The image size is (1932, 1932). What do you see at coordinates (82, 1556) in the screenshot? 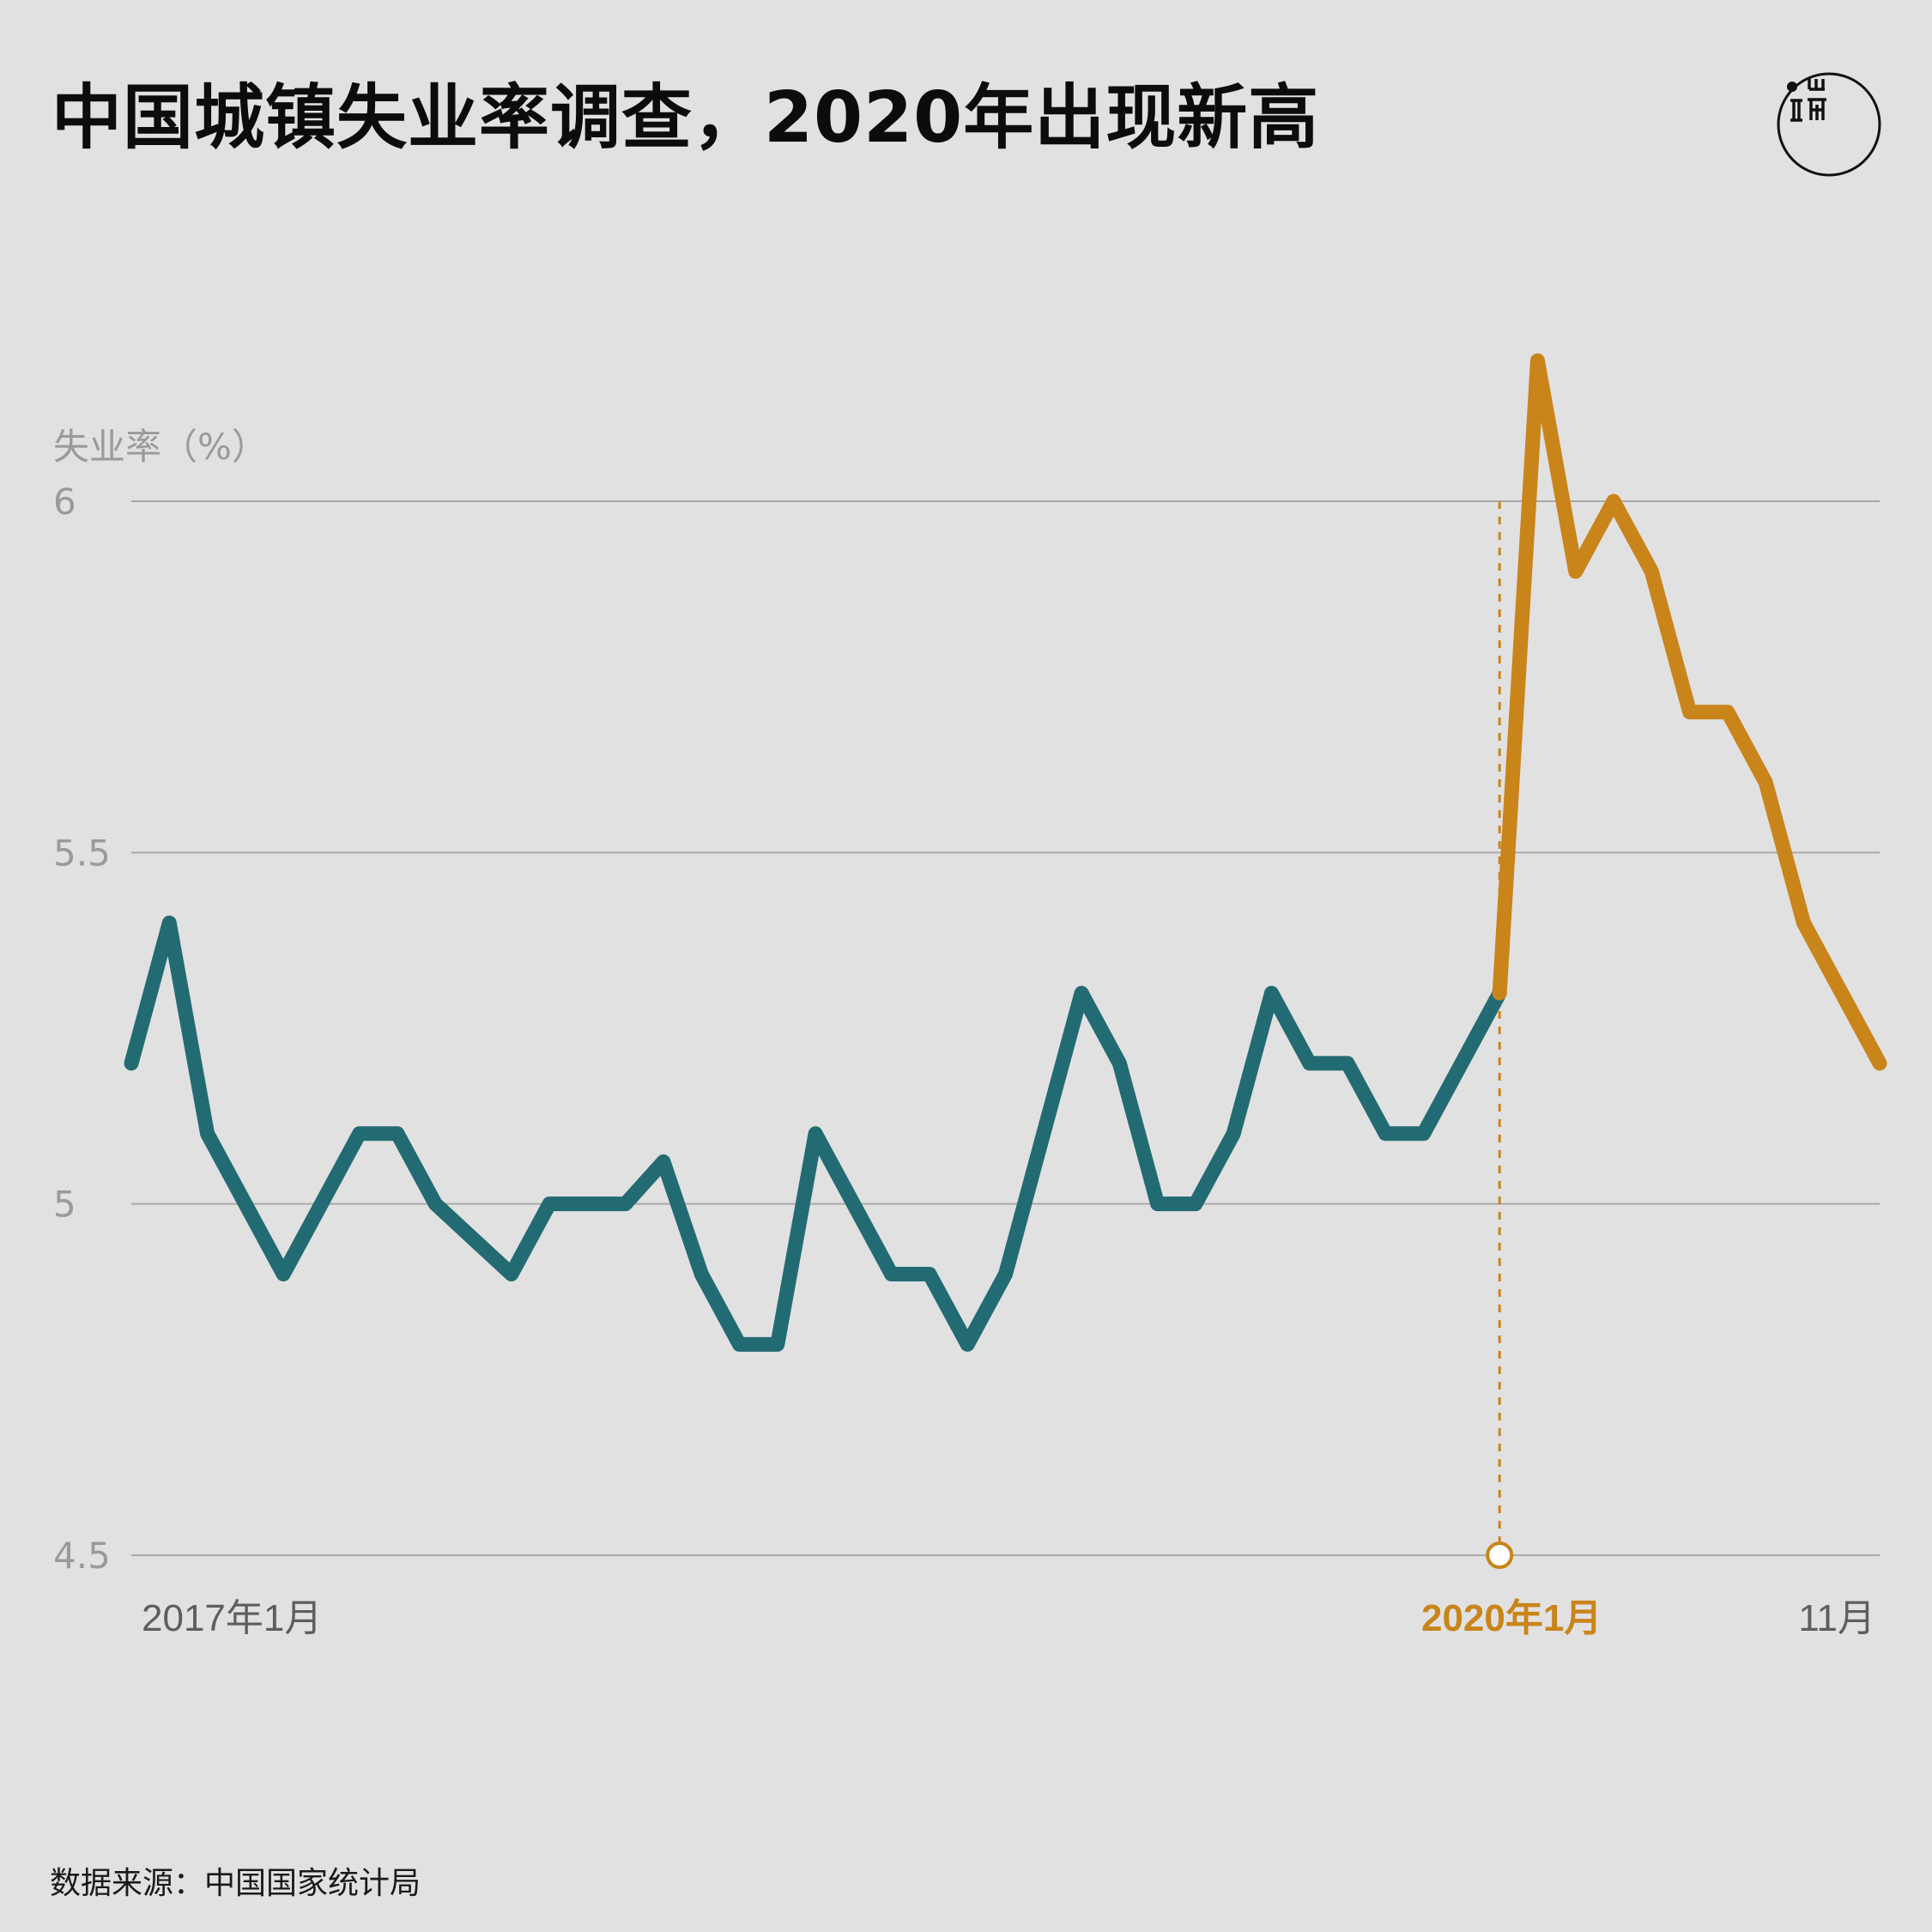
I see `y-tick-label: 4.5` at bounding box center [82, 1556].